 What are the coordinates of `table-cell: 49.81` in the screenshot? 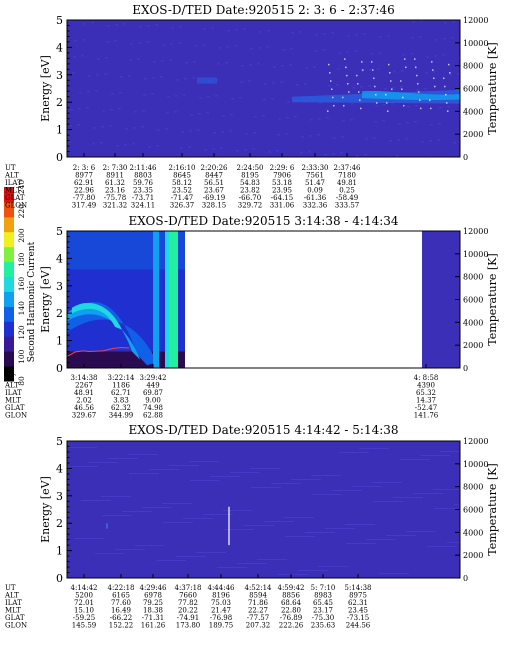 It's located at (347, 183).